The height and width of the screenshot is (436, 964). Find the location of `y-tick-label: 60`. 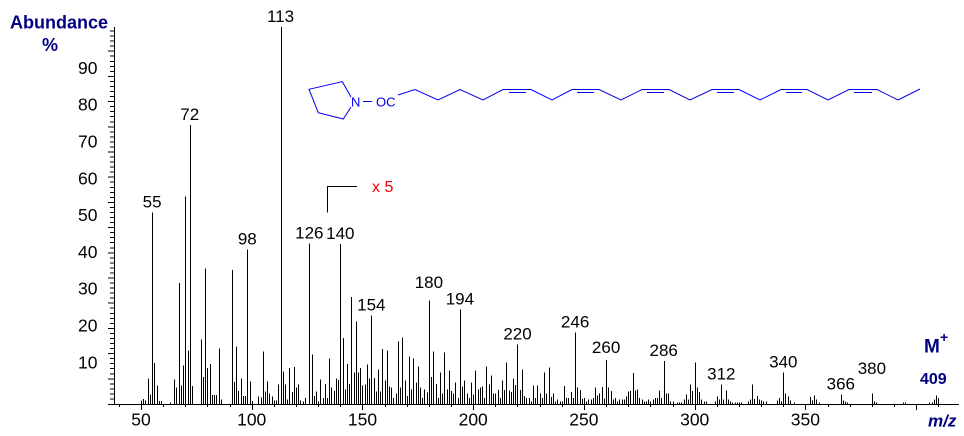

y-tick-label: 60 is located at coordinates (88, 178).